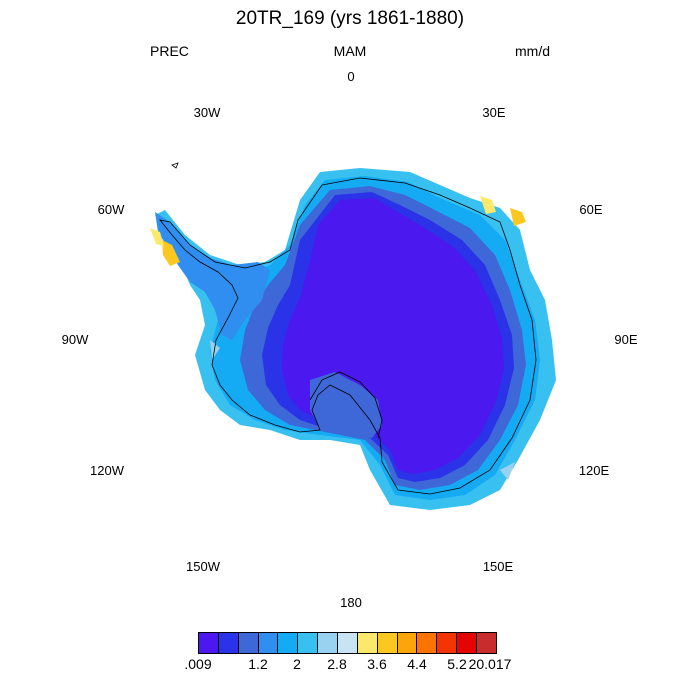 The width and height of the screenshot is (700, 700). What do you see at coordinates (594, 470) in the screenshot?
I see `lon-label-120e: 120E` at bounding box center [594, 470].